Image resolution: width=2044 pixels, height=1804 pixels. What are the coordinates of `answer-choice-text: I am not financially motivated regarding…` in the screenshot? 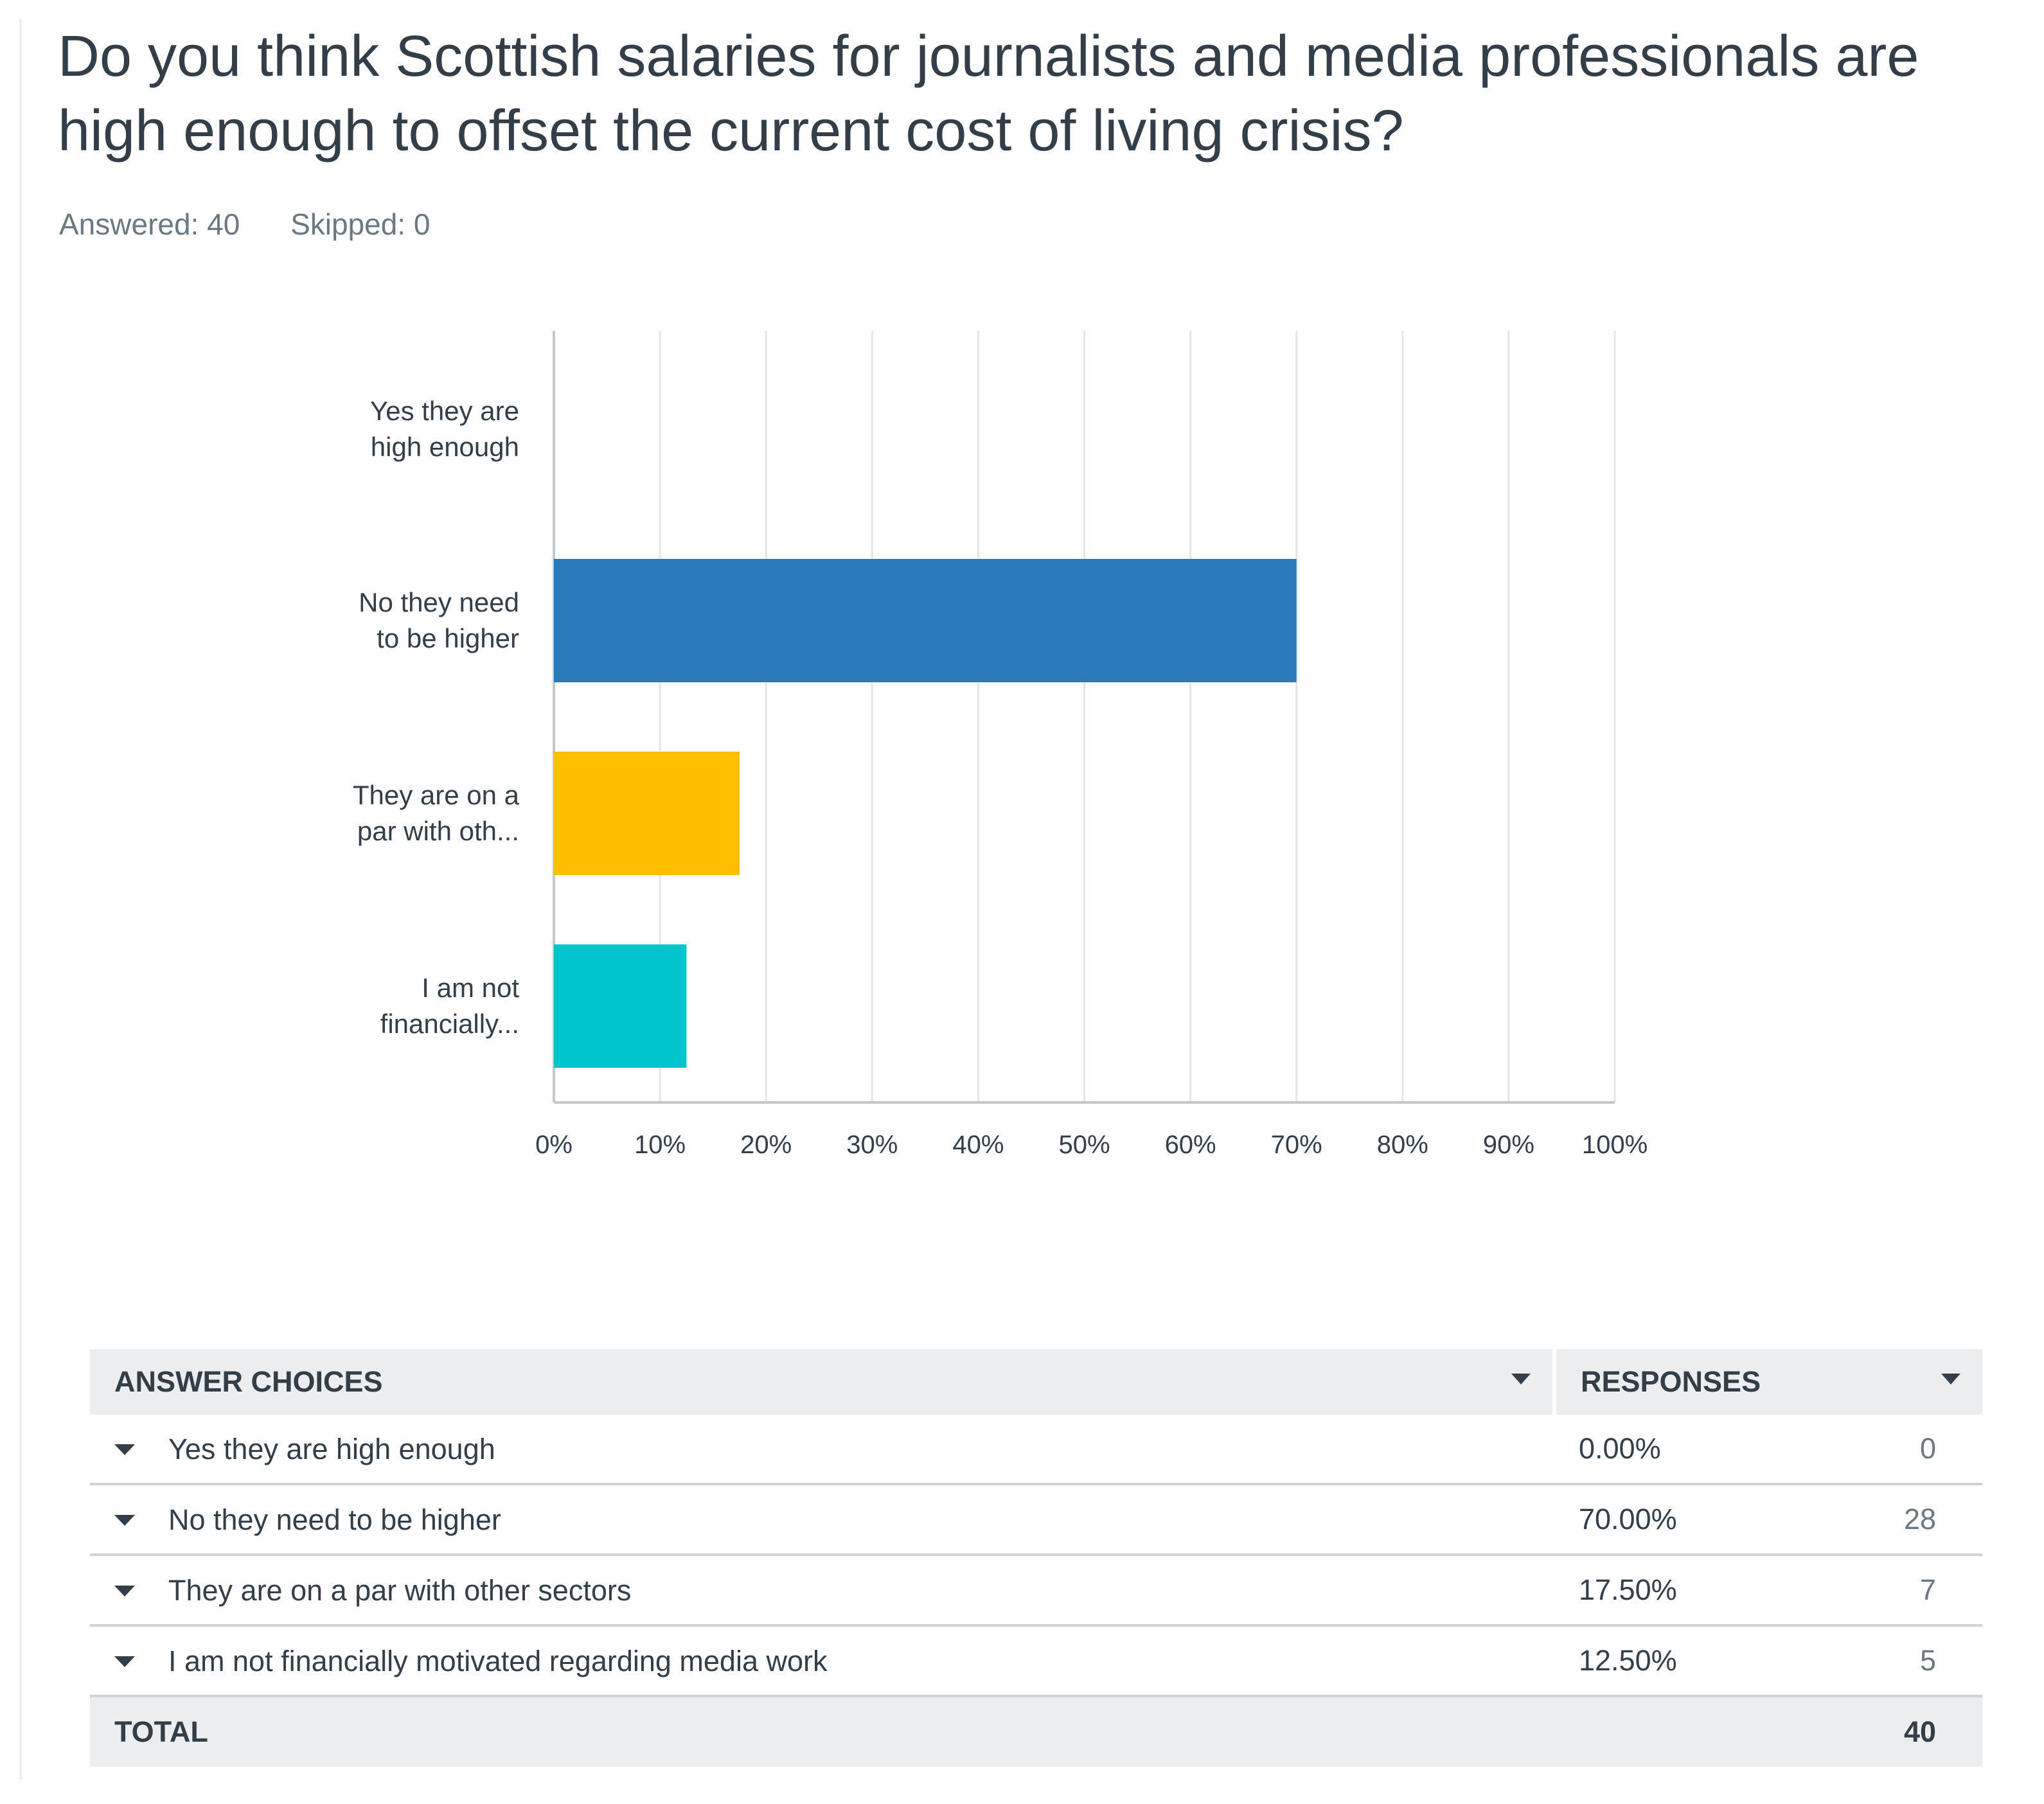 It's located at (498, 1662).